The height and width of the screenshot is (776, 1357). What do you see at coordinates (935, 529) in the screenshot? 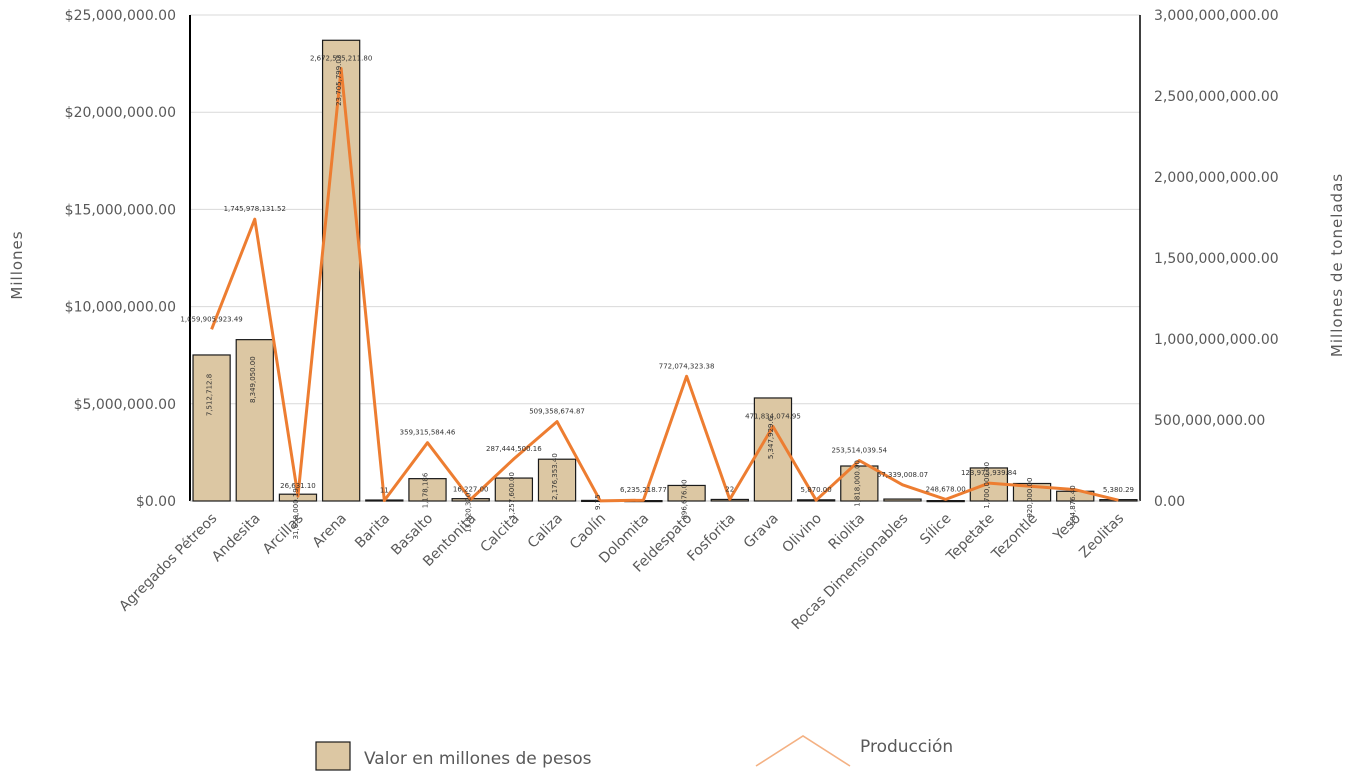
I see `category-label: Sílice` at bounding box center [935, 529].